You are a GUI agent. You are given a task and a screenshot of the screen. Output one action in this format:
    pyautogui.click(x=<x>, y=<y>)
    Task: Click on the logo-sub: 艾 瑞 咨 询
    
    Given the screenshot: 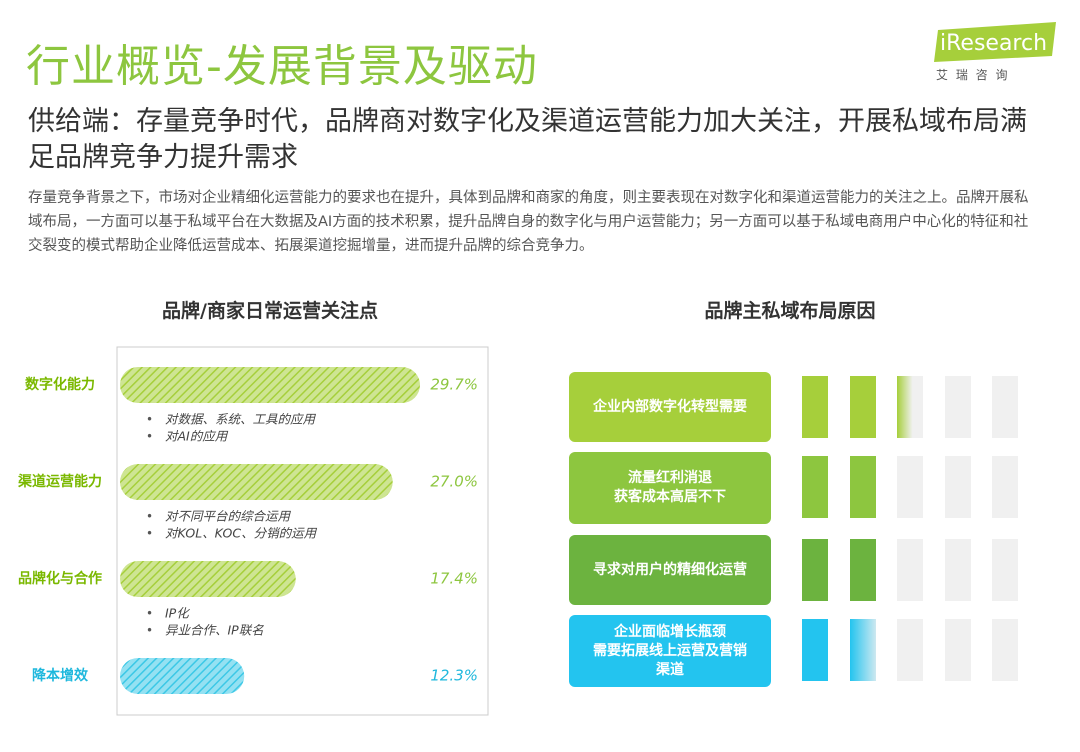 What is the action you would take?
    pyautogui.click(x=973, y=75)
    